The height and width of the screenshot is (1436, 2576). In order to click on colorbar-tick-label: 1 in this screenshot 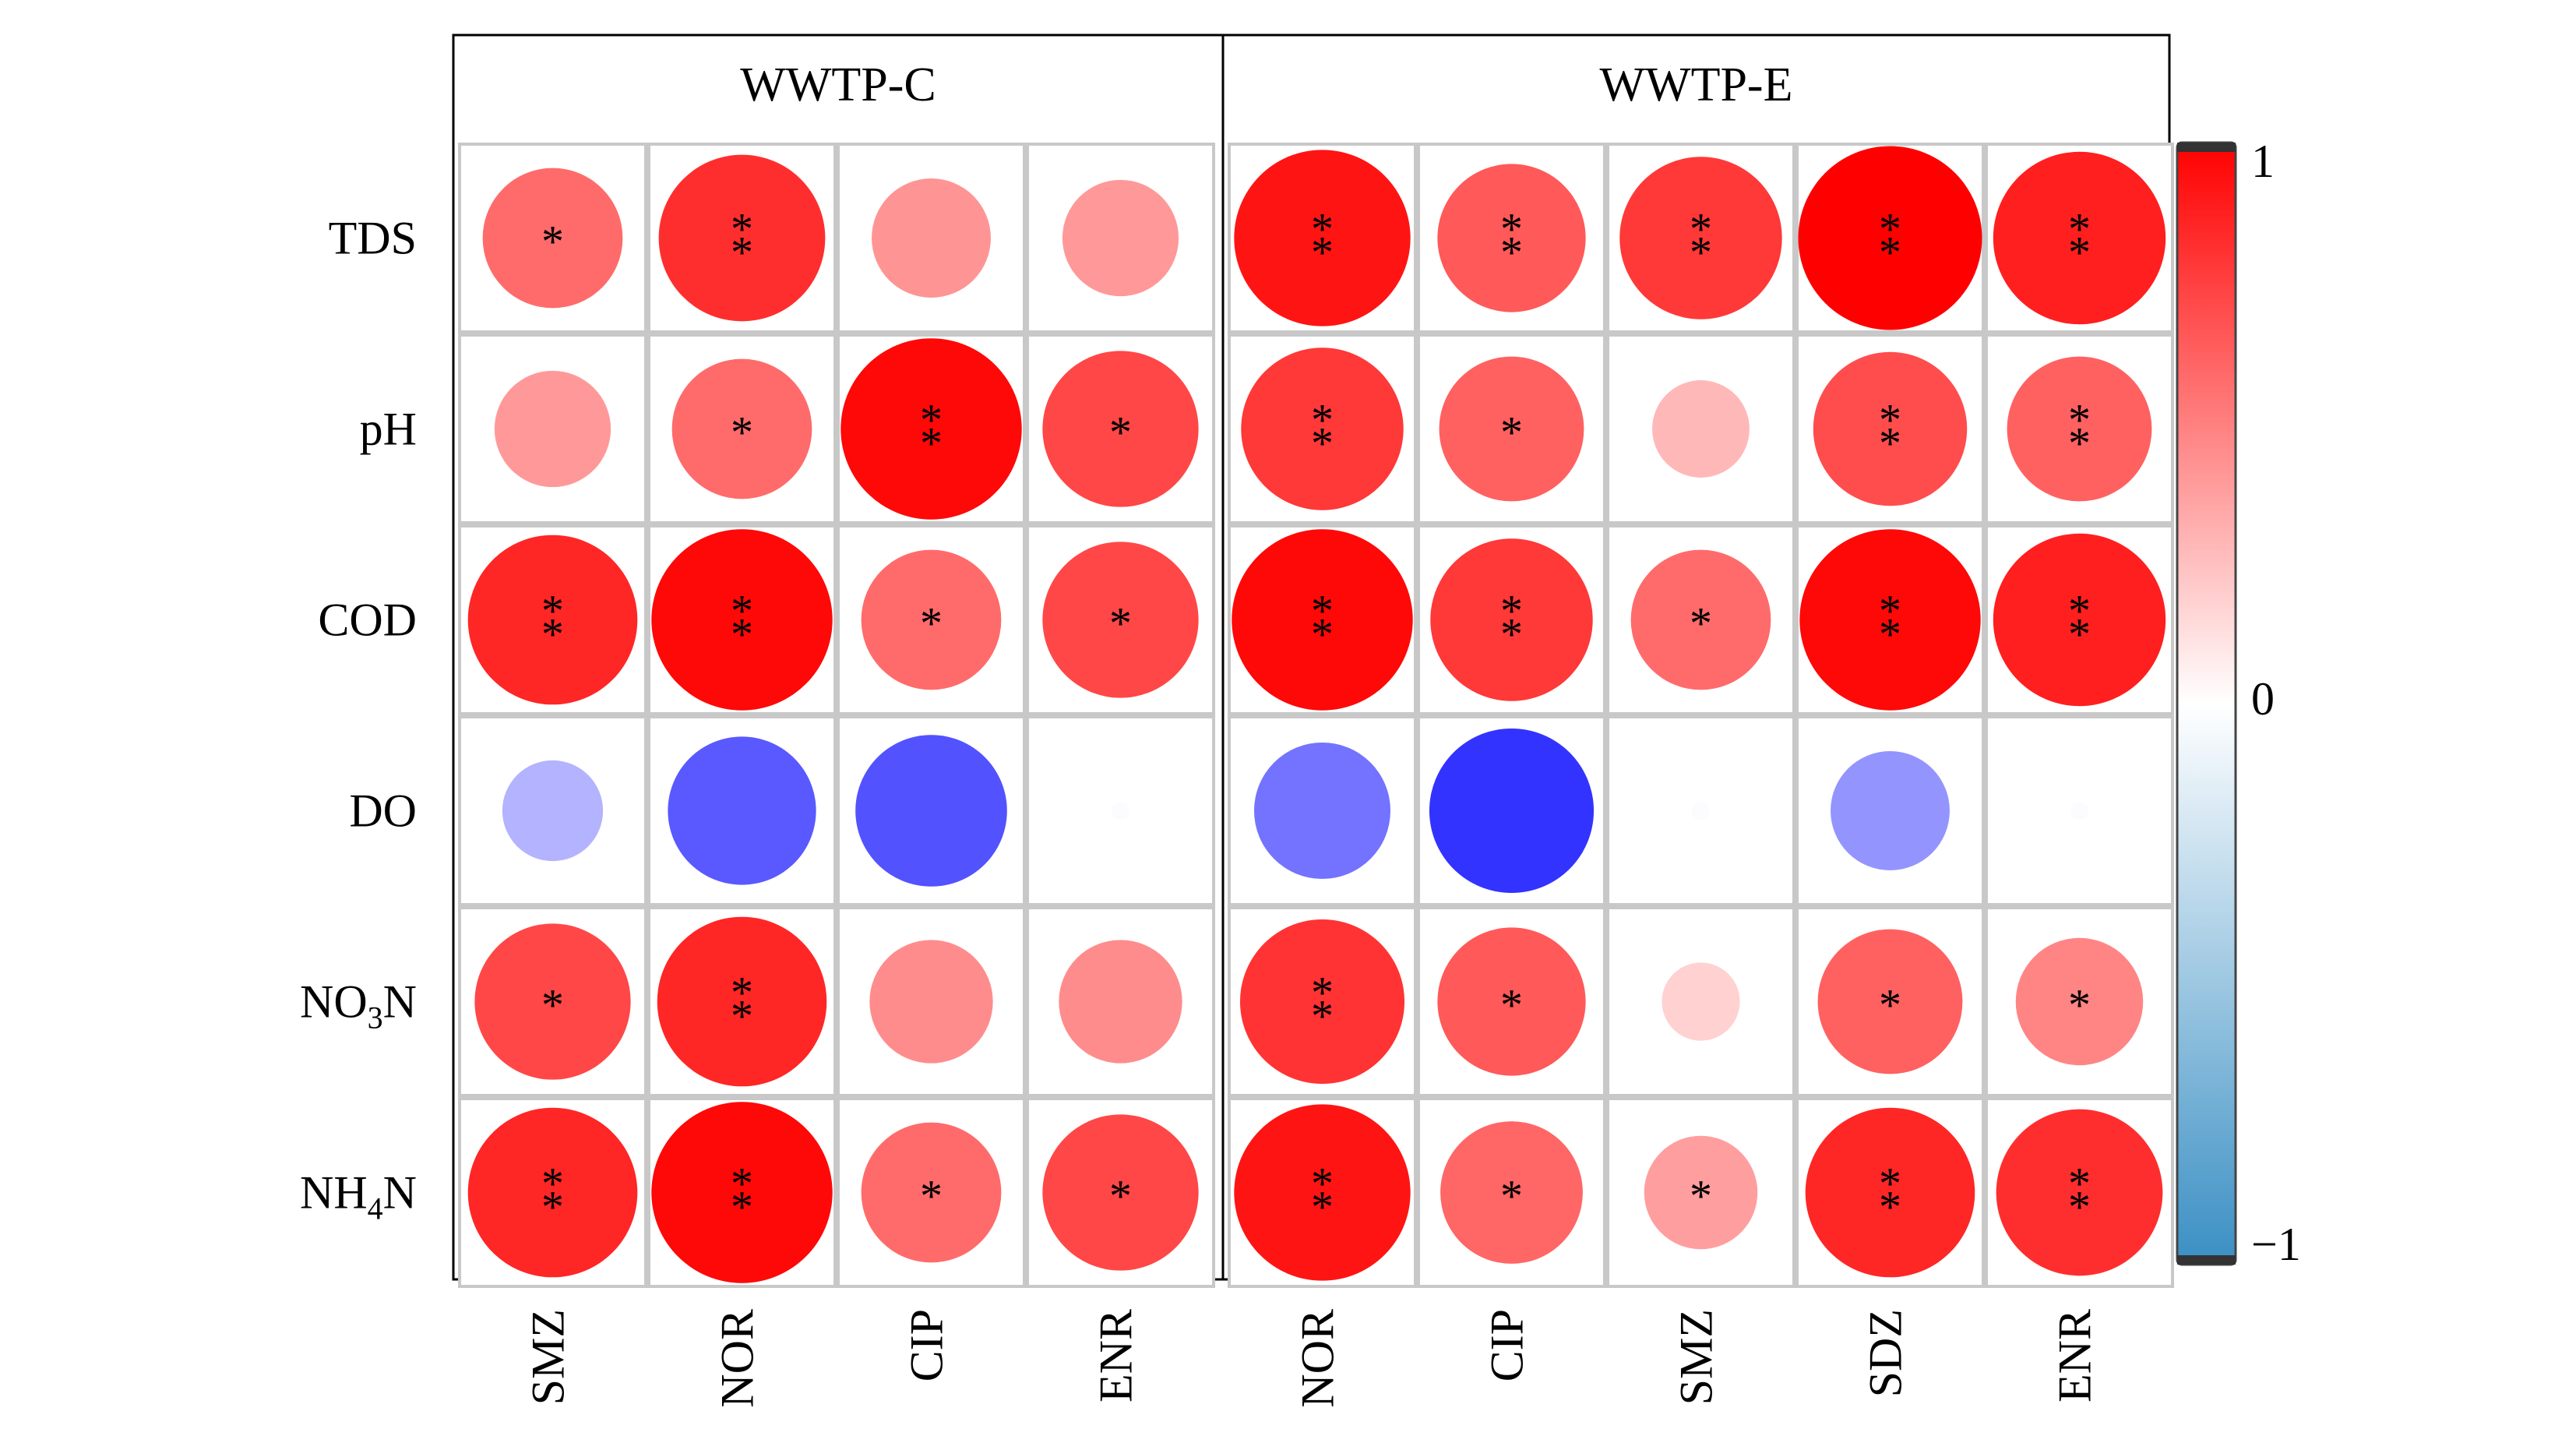, I will do `click(2263, 161)`.